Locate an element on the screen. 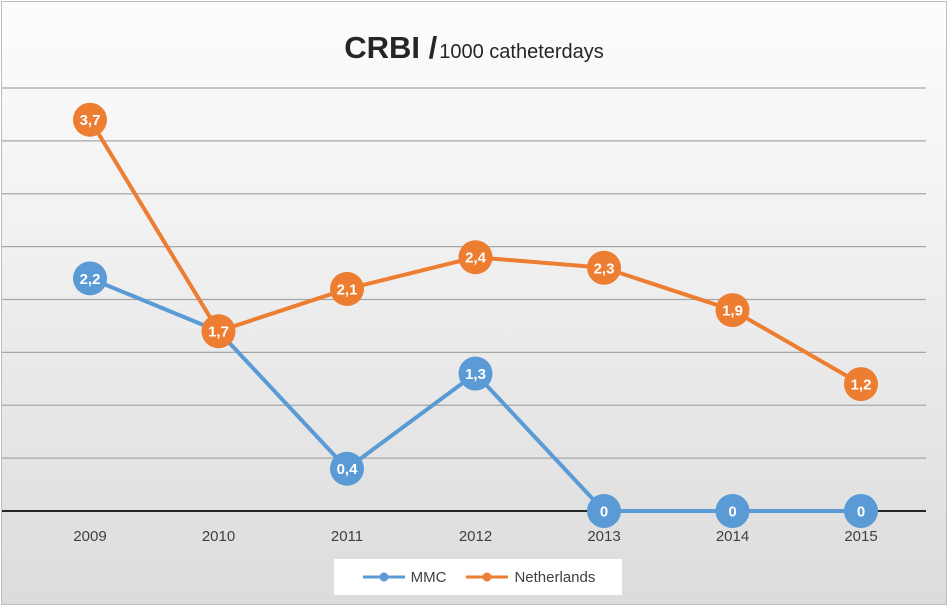 The image size is (948, 606). data-label-netherlands: 1,7 is located at coordinates (218, 332).